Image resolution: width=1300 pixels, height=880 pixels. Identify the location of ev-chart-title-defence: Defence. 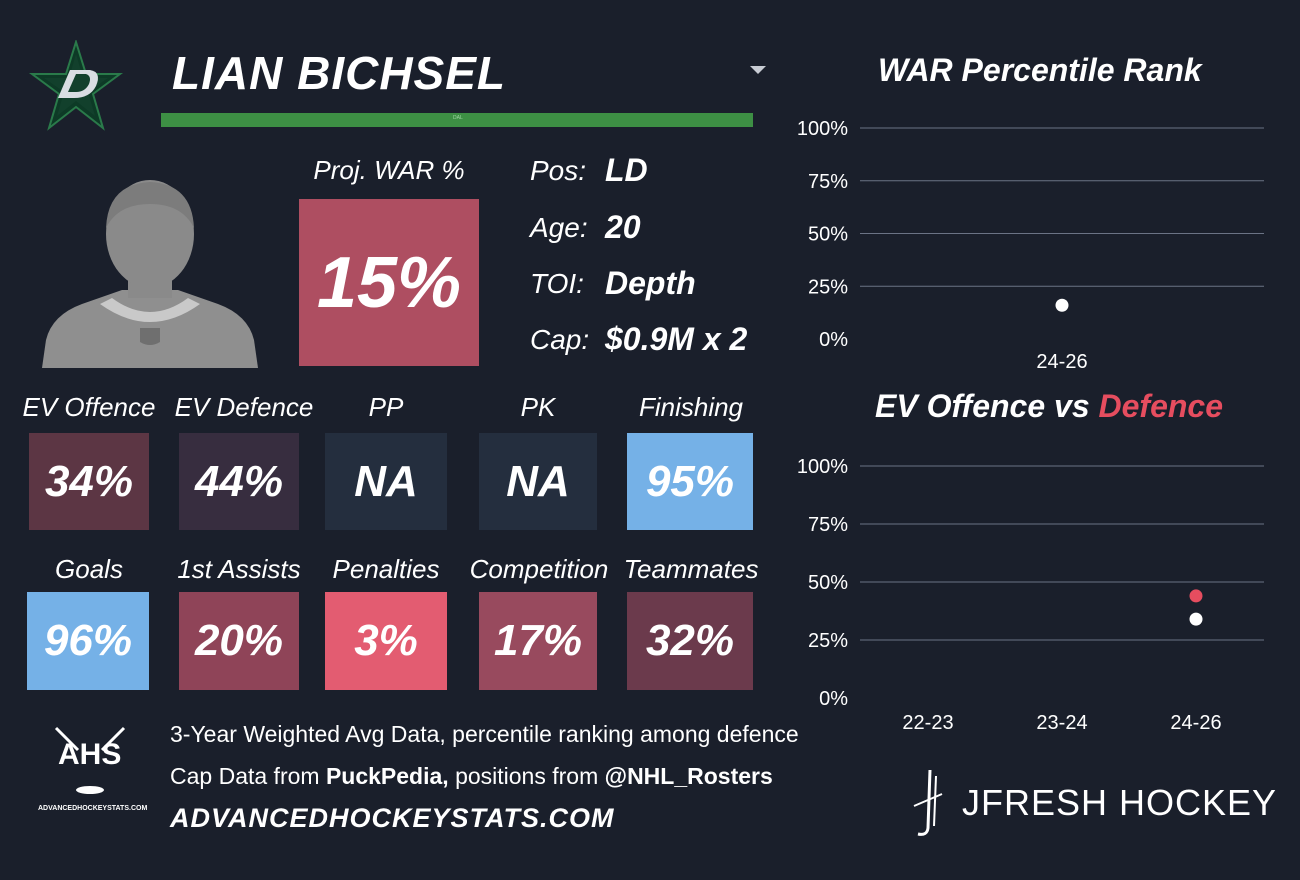
(1161, 406).